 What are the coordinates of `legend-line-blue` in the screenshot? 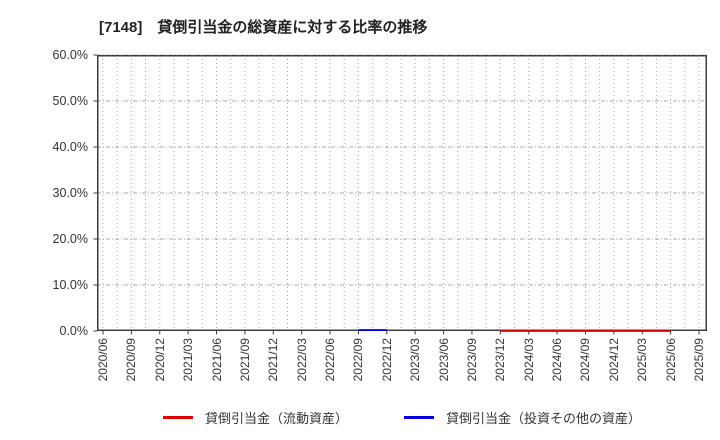 It's located at (419, 417).